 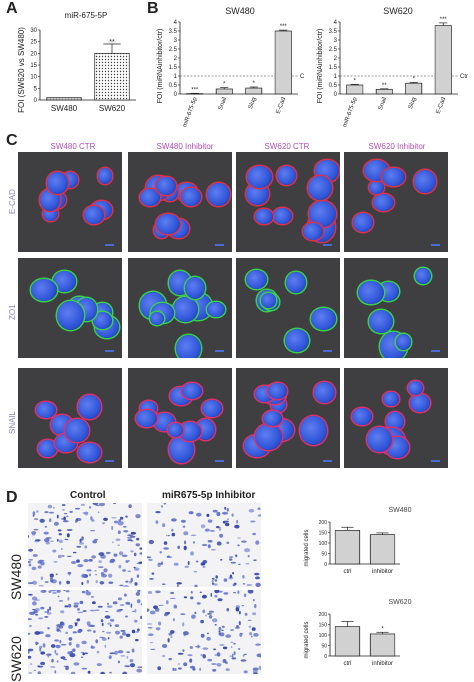 What do you see at coordinates (336, 59) in the screenshot?
I see `y-tick-label: 2` at bounding box center [336, 59].